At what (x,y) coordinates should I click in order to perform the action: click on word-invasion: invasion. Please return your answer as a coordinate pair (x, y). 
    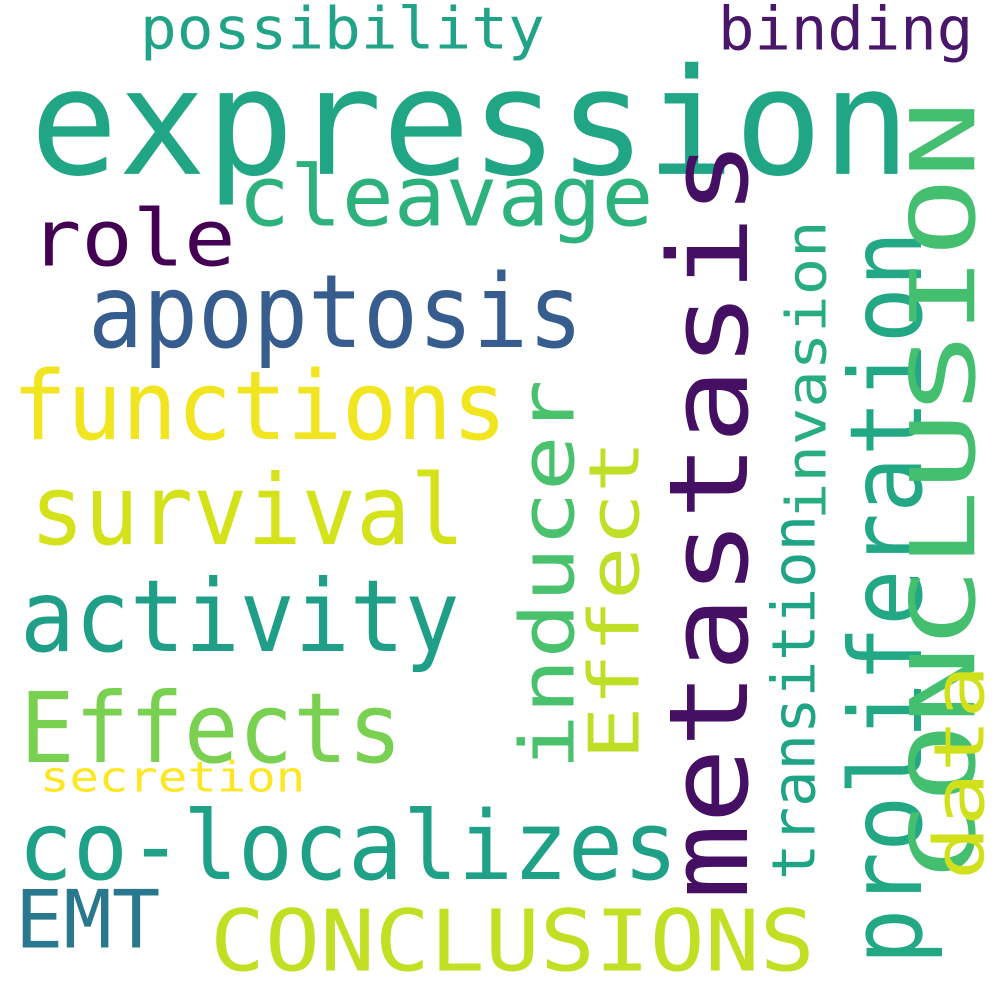
    Looking at the image, I should click on (807, 370).